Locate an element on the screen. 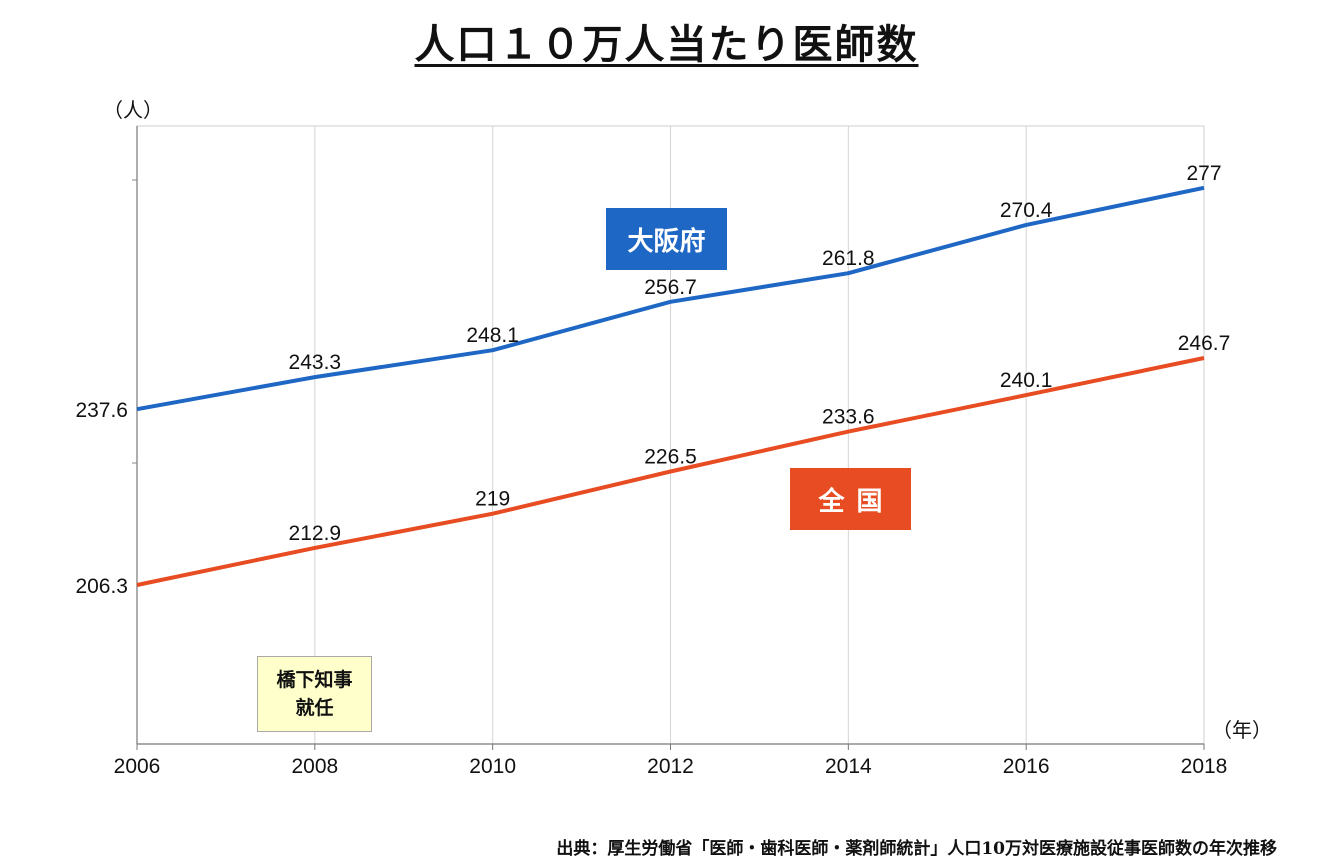  data-label-osaka: 261.8 is located at coordinates (848, 258).